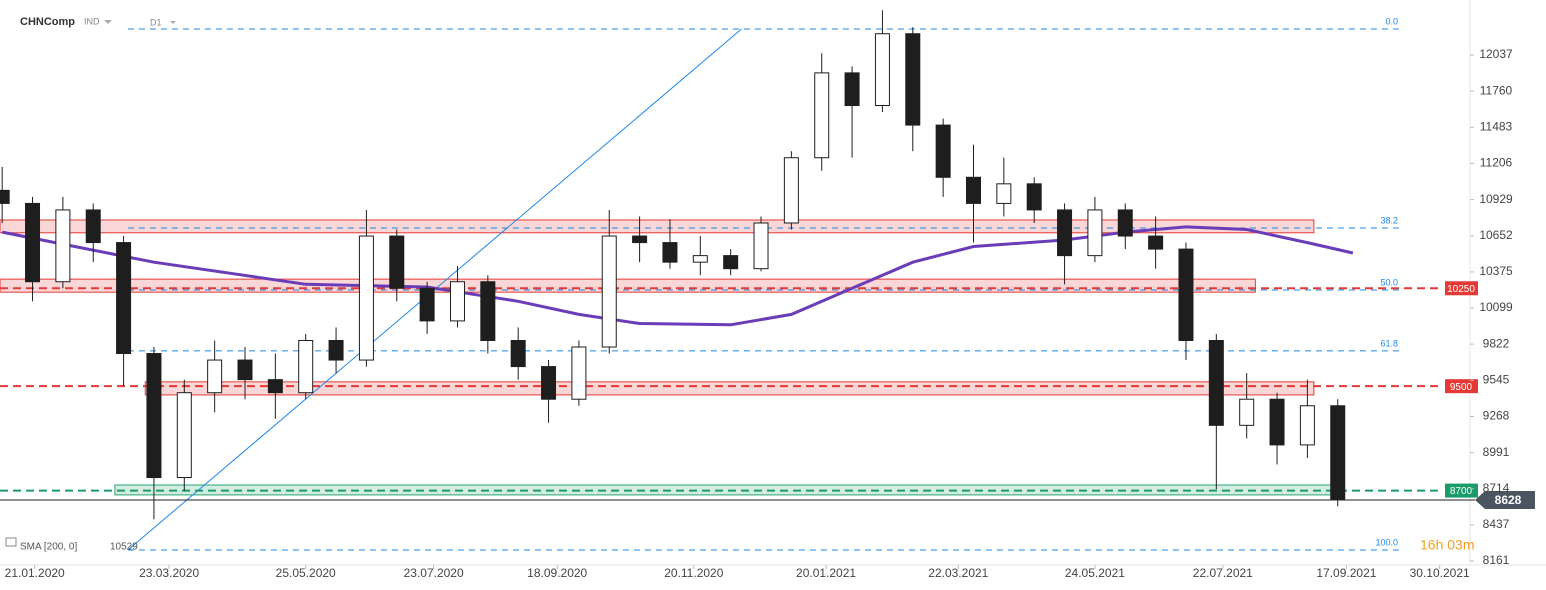  What do you see at coordinates (1496, 199) in the screenshot?
I see `y-tick-label: 10929` at bounding box center [1496, 199].